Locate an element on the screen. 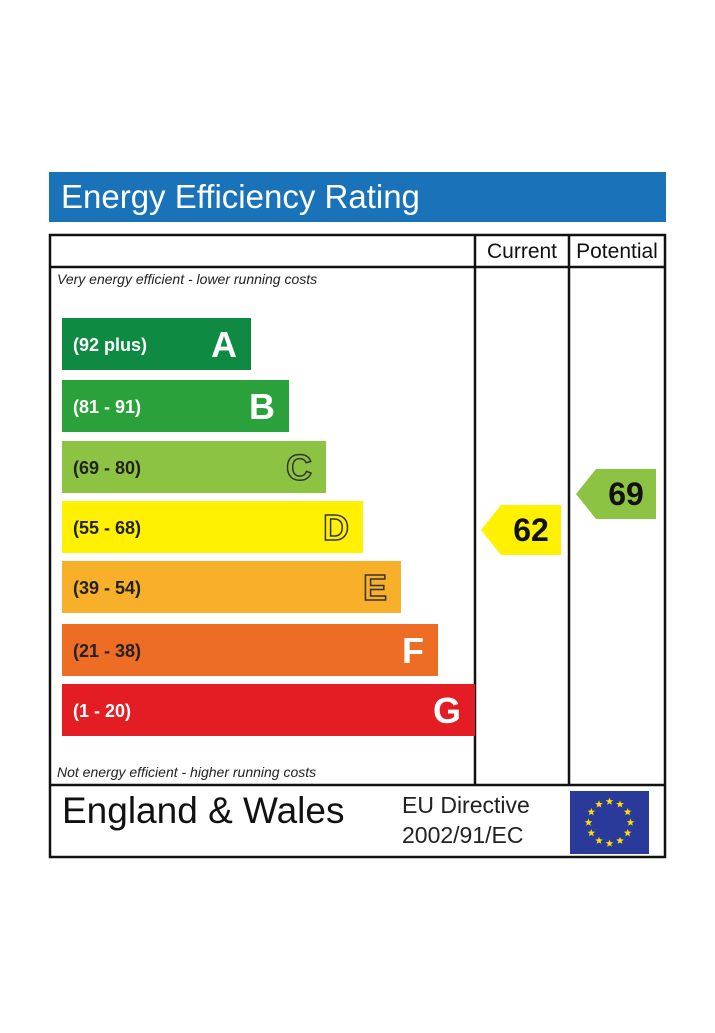 This screenshot has width=715, height=1033. band-range-label: (21 - 38) is located at coordinates (107, 651).